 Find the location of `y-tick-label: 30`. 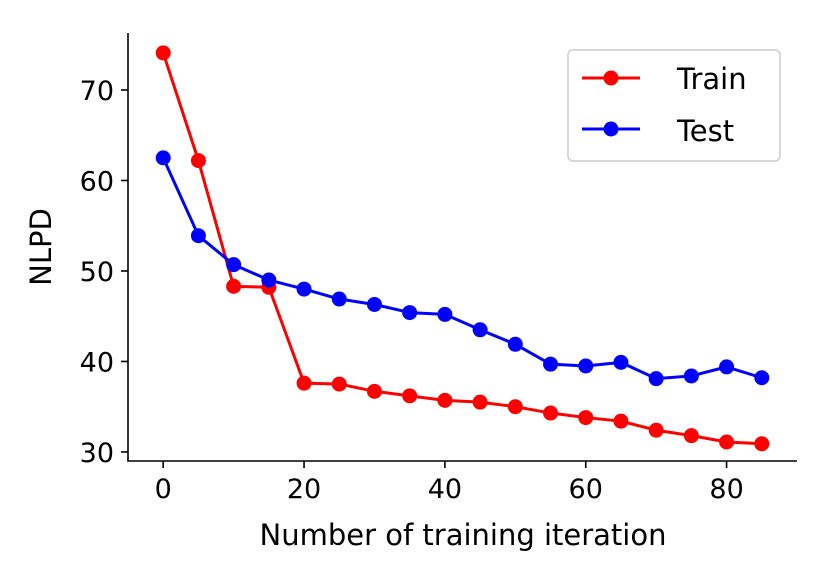

y-tick-label: 30 is located at coordinates (97, 453).